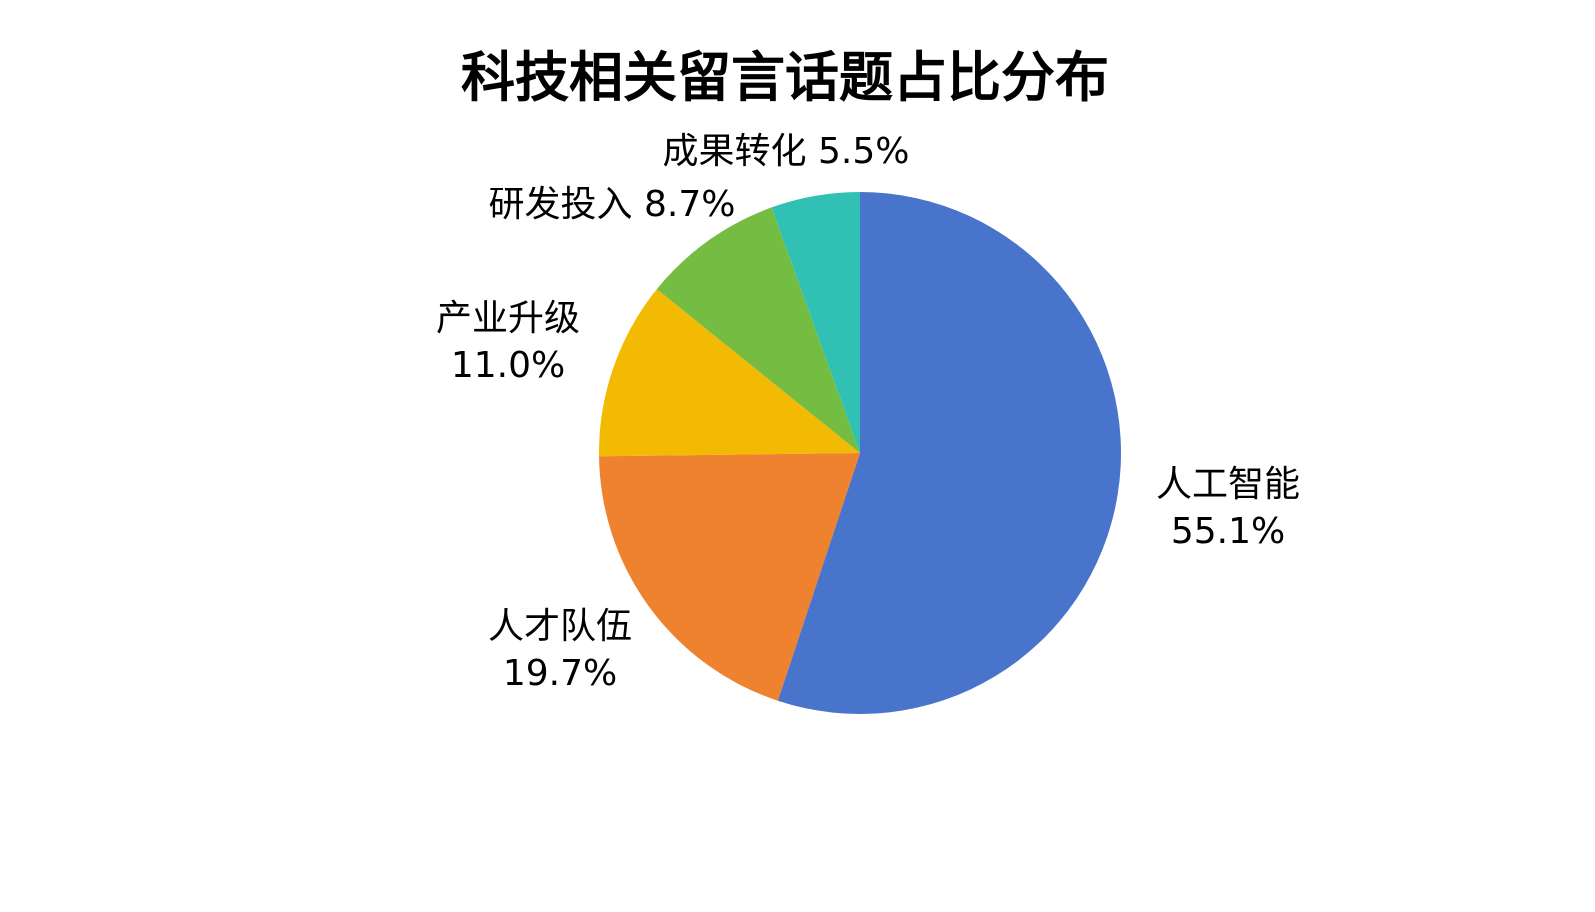 The width and height of the screenshot is (1595, 912). What do you see at coordinates (508, 342) in the screenshot?
I see `data-label-3: 产业升级 11.0%` at bounding box center [508, 342].